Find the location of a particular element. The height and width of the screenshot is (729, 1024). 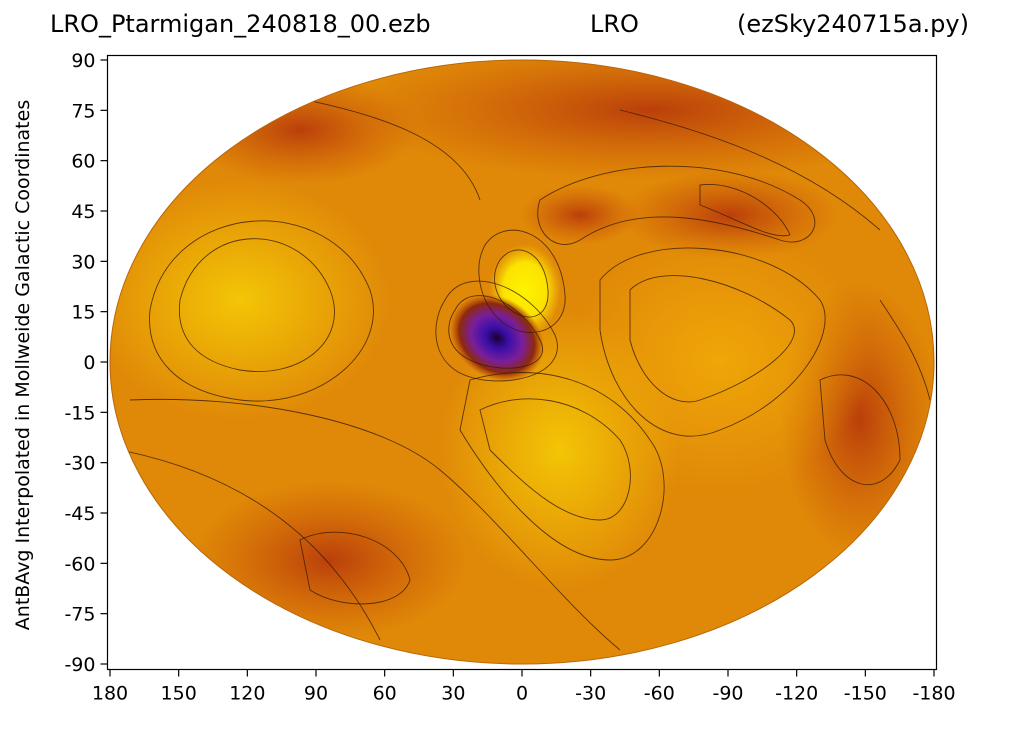

station-title: LRO is located at coordinates (614, 24).